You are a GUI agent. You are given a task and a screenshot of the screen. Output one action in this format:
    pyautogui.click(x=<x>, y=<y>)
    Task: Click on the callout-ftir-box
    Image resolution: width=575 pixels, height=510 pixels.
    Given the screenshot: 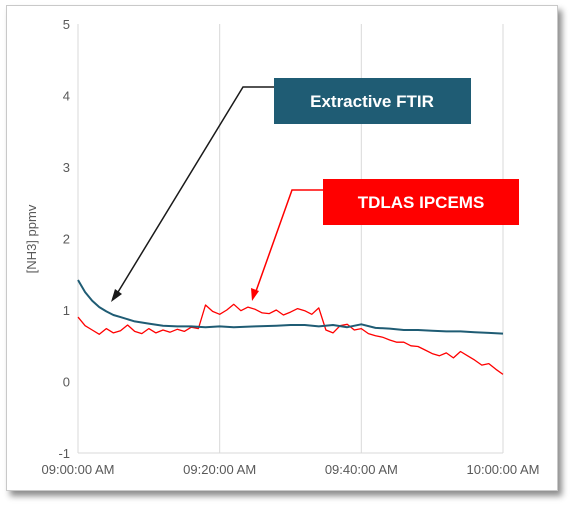 What is the action you would take?
    pyautogui.click(x=372, y=101)
    